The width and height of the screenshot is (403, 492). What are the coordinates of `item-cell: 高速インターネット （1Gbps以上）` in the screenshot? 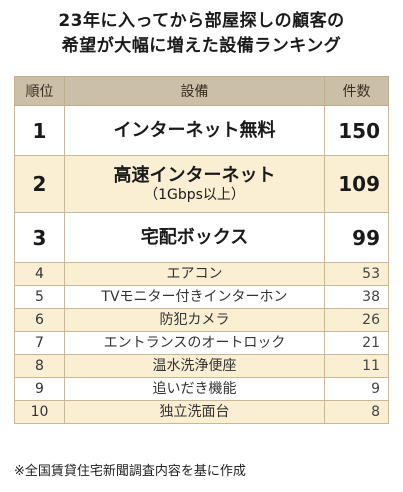 It's located at (194, 184).